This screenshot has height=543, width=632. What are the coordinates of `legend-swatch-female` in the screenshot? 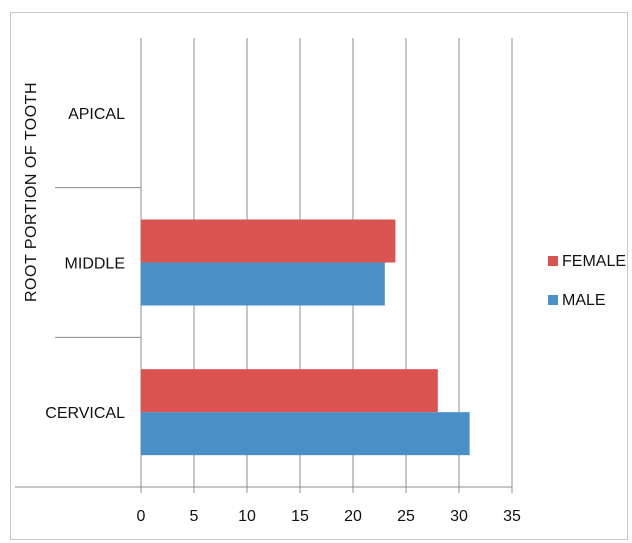 It's located at (553, 261).